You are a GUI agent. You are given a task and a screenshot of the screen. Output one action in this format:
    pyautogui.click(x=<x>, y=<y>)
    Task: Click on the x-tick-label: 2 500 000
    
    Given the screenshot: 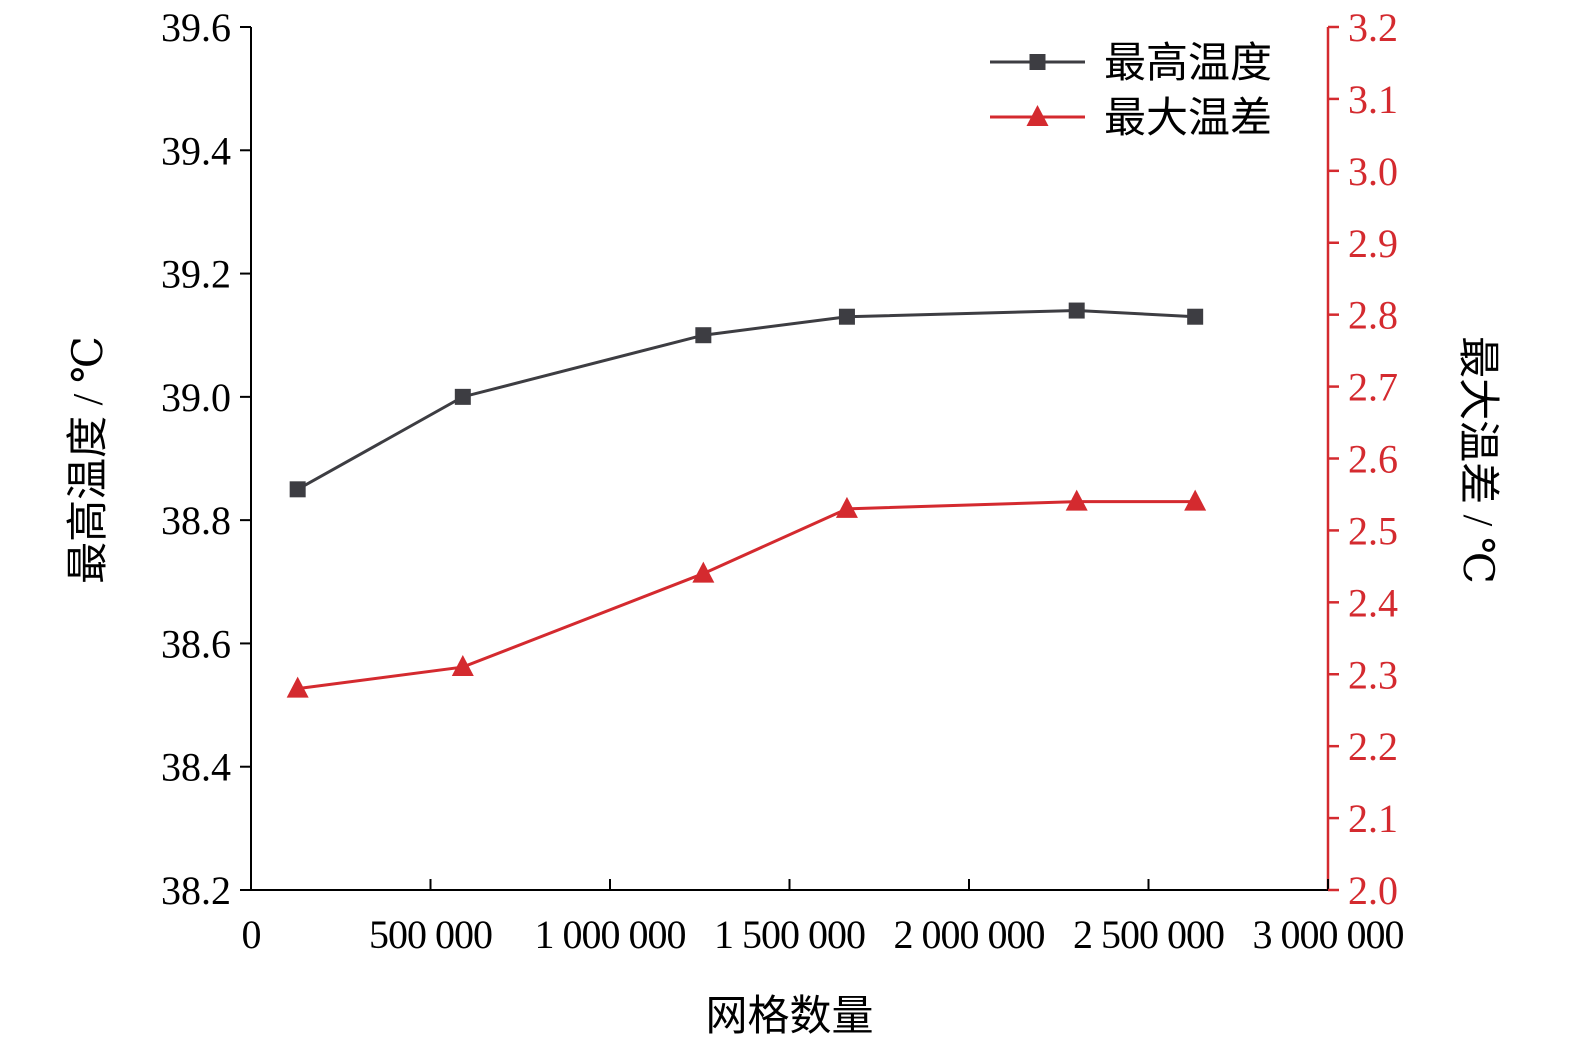 What is the action you would take?
    pyautogui.click(x=1148, y=934)
    